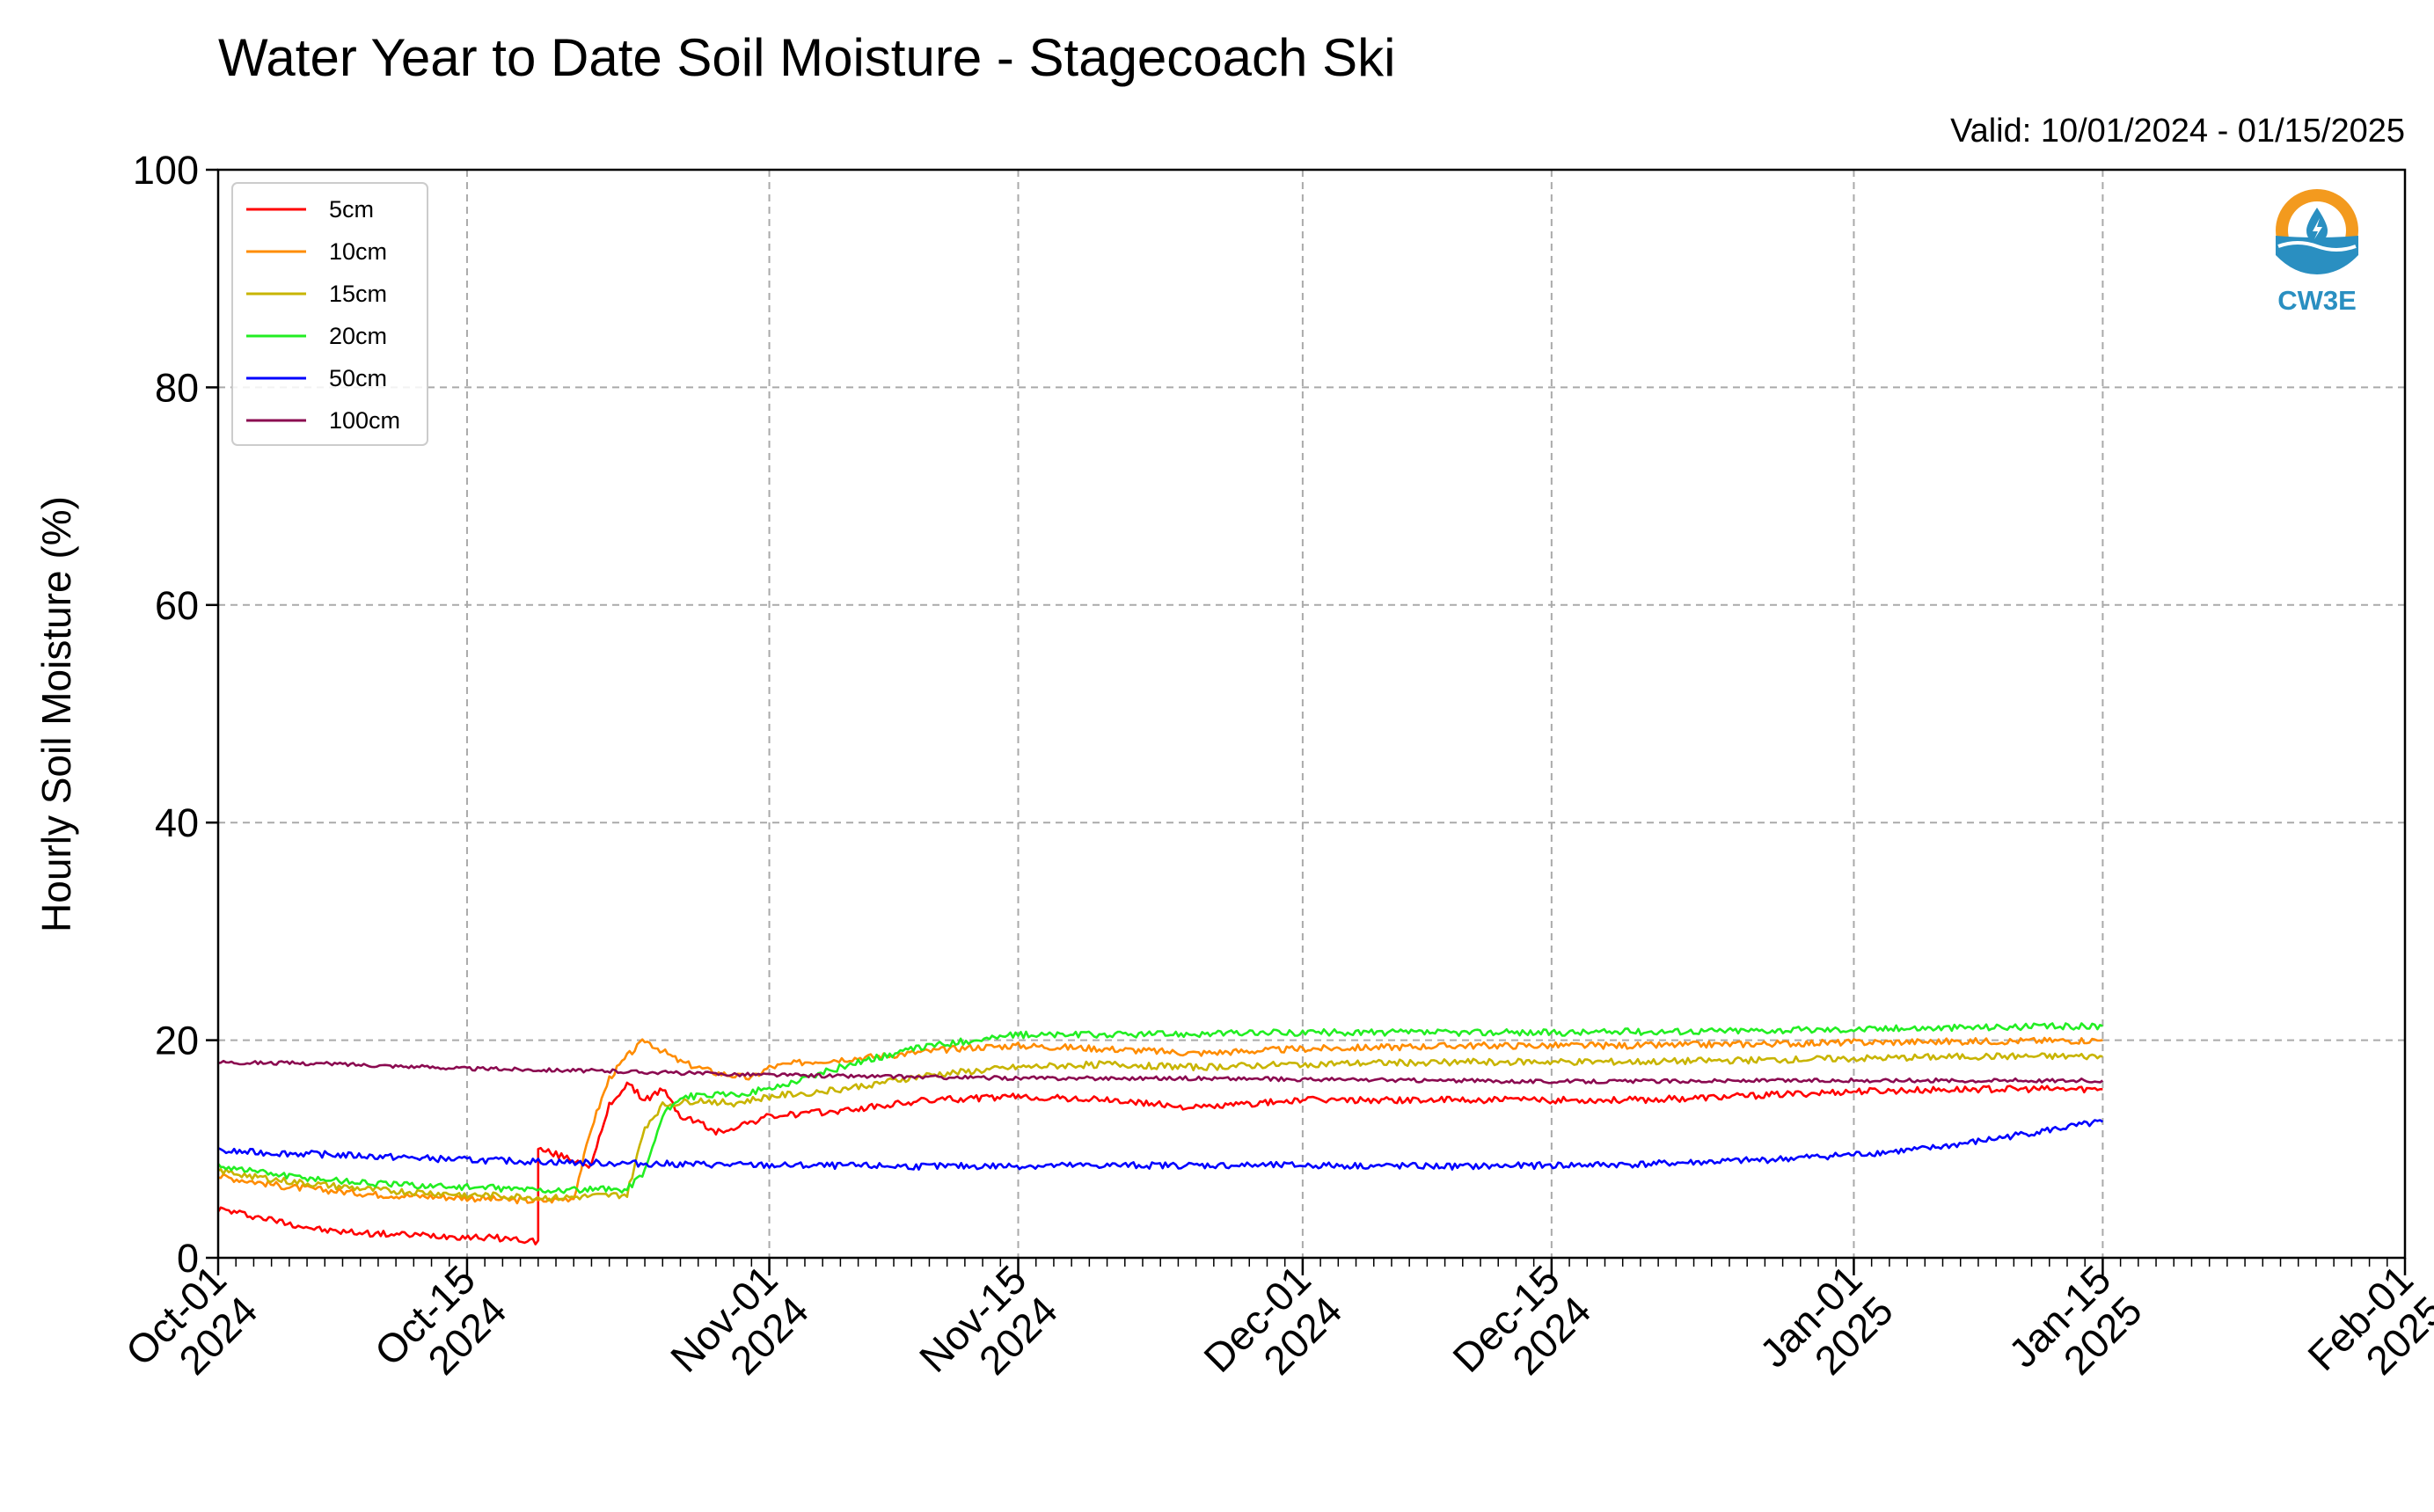 This screenshot has width=2434, height=1512. What do you see at coordinates (2178, 131) in the screenshot?
I see `chart-subtitle: Valid: 10/01/2024 - 01/15/2025` at bounding box center [2178, 131].